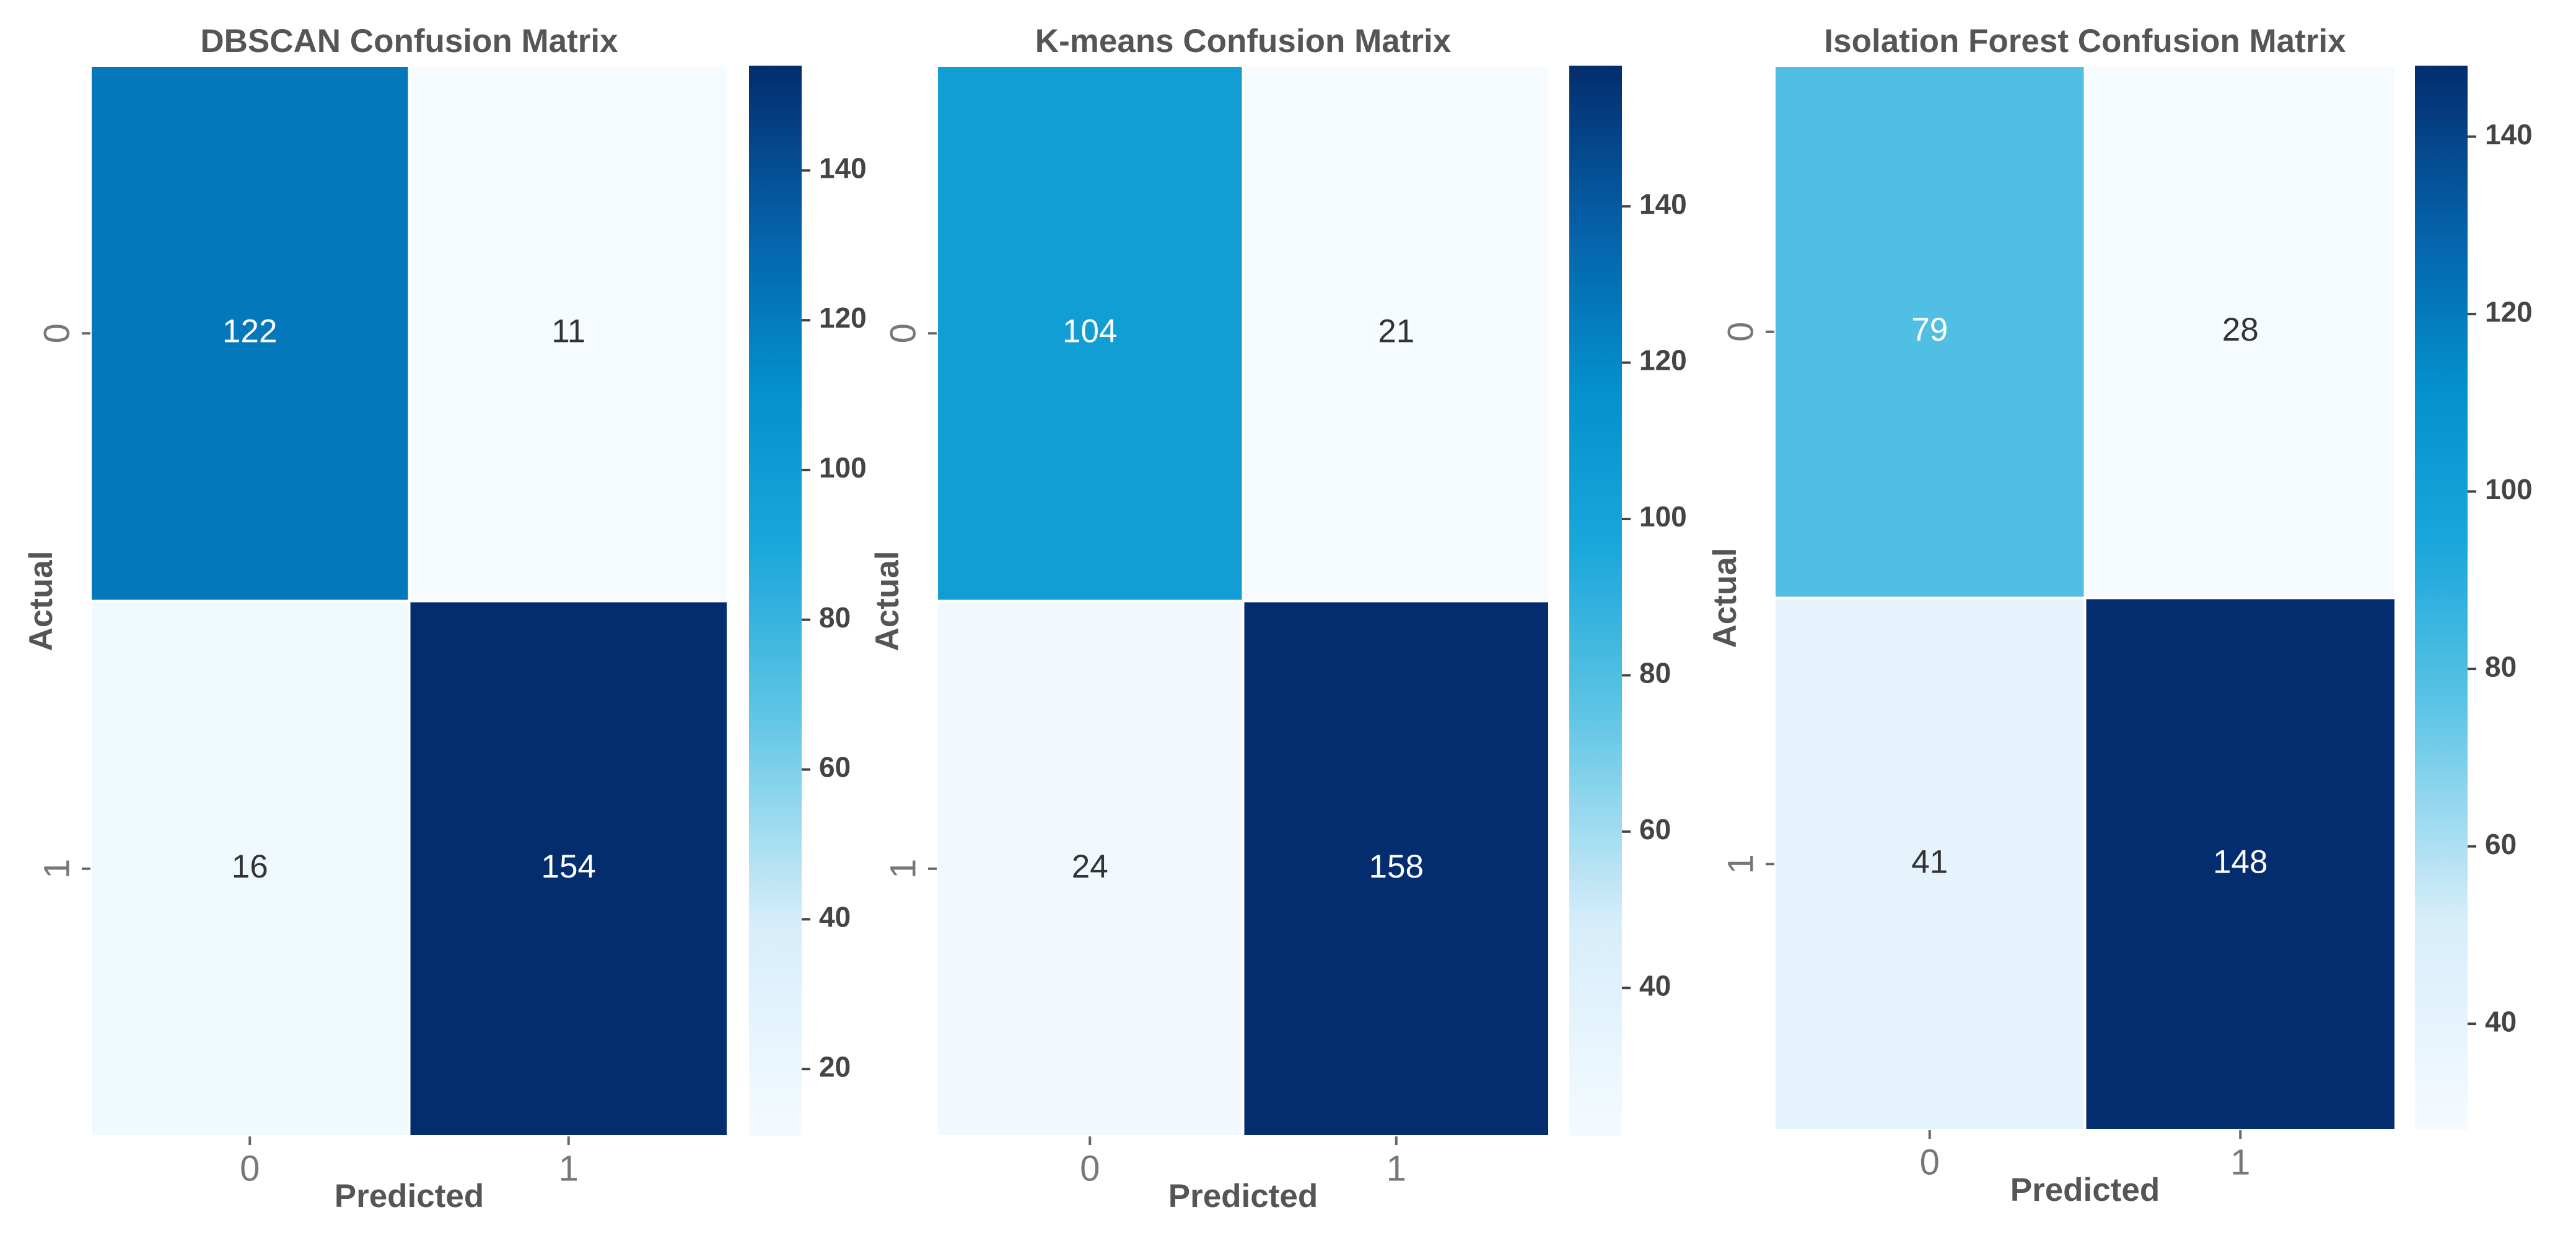 This screenshot has width=2576, height=1238. Describe the element at coordinates (1396, 331) in the screenshot. I see `cell-label: 21` at that location.